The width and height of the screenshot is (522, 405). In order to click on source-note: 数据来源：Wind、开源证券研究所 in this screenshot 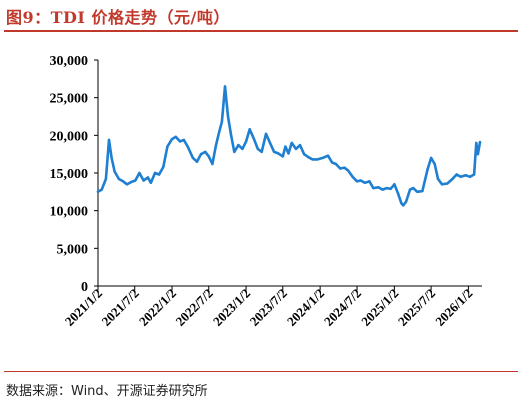, I will do `click(107, 391)`.